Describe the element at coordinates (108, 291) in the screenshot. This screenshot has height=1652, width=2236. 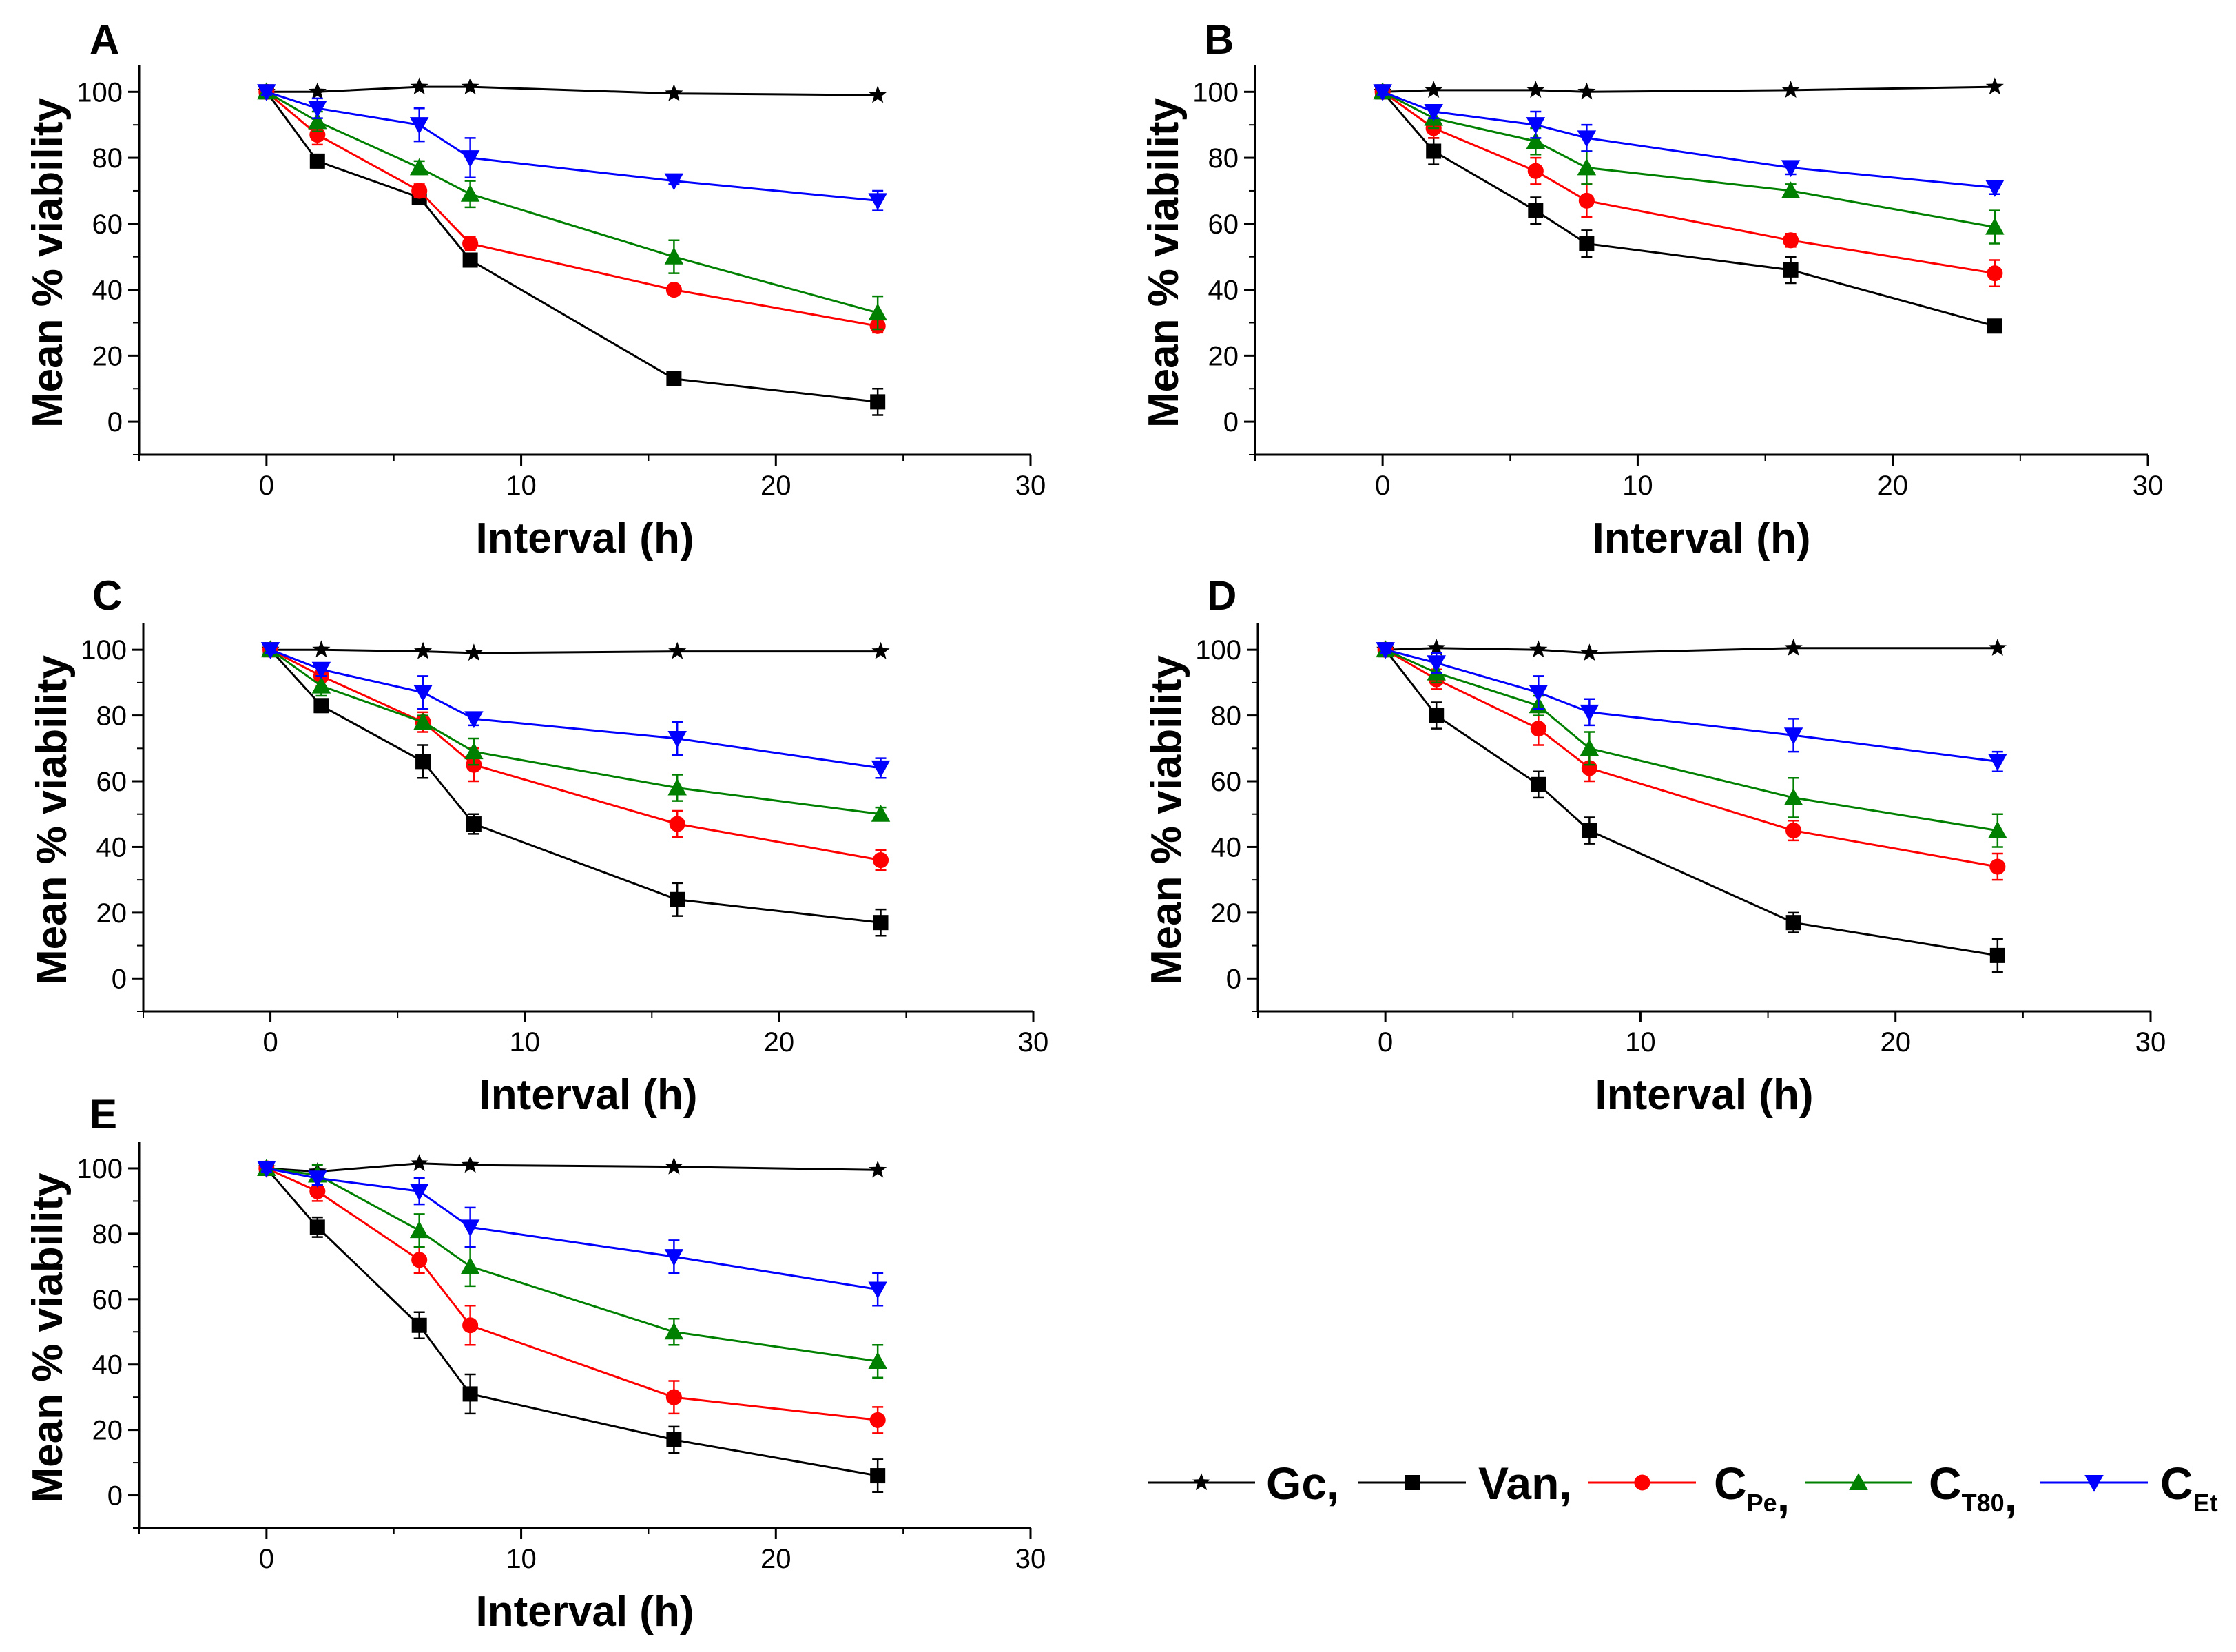
I see `y-tick-label: 40` at that location.